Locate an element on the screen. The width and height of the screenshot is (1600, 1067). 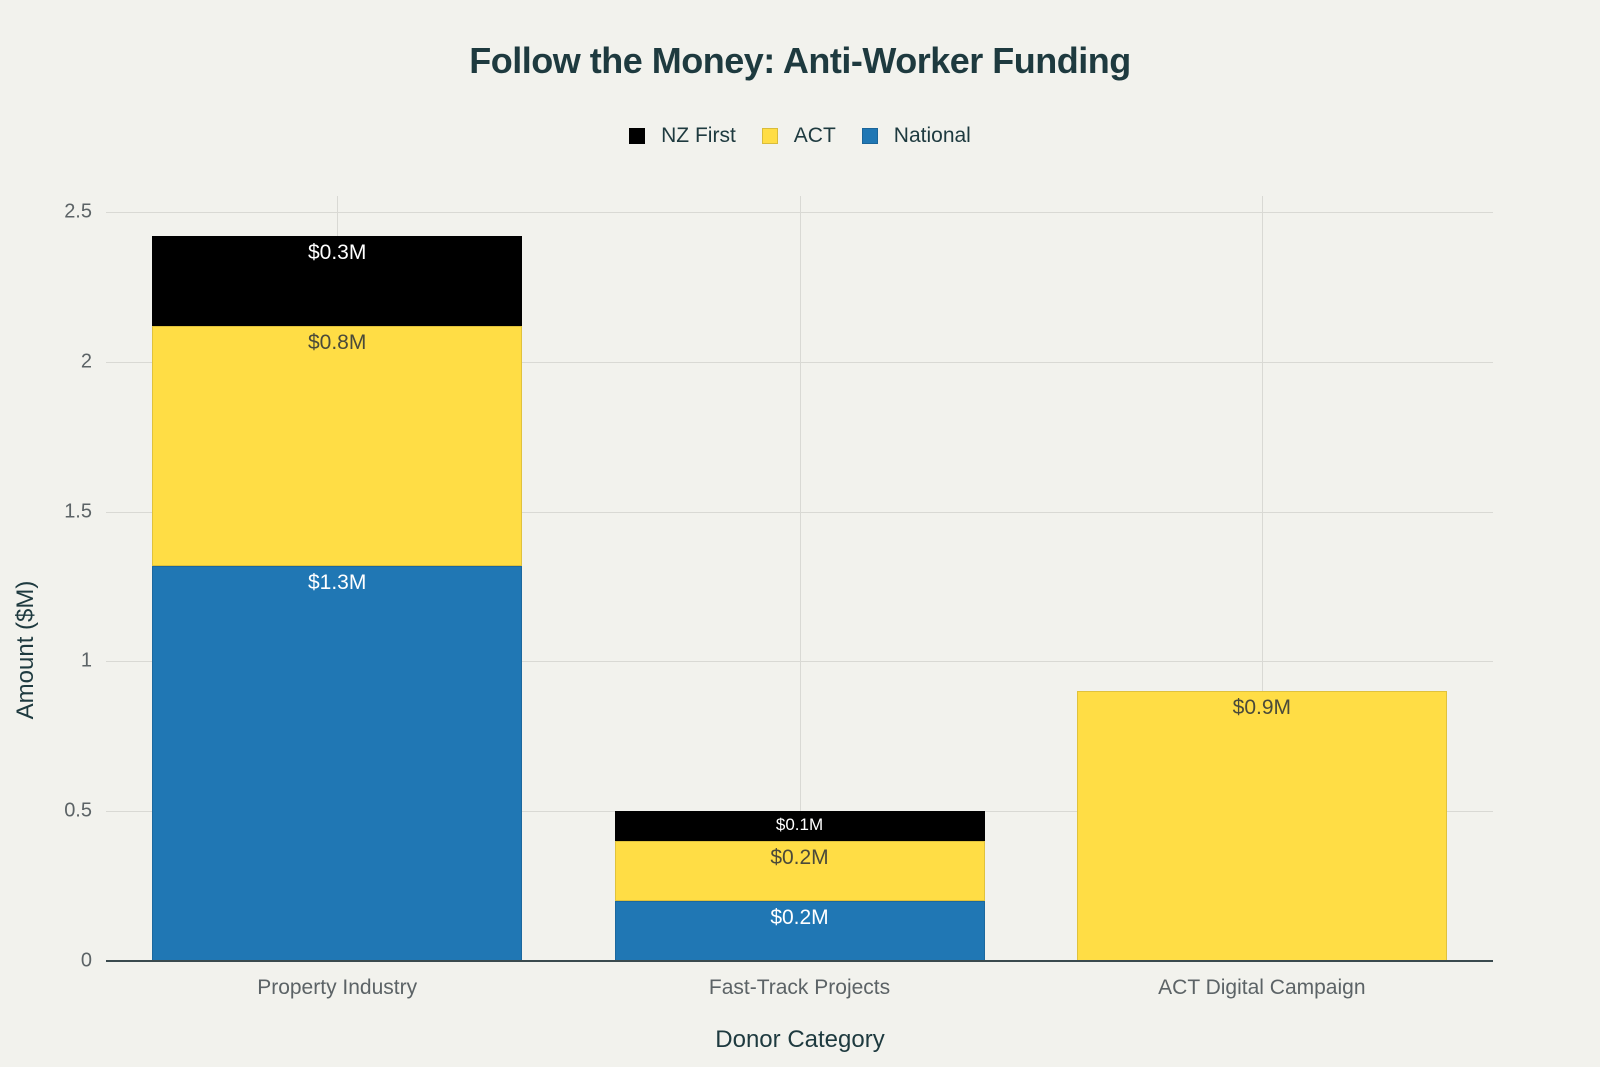
legend-item-national: National is located at coordinates (916, 136).